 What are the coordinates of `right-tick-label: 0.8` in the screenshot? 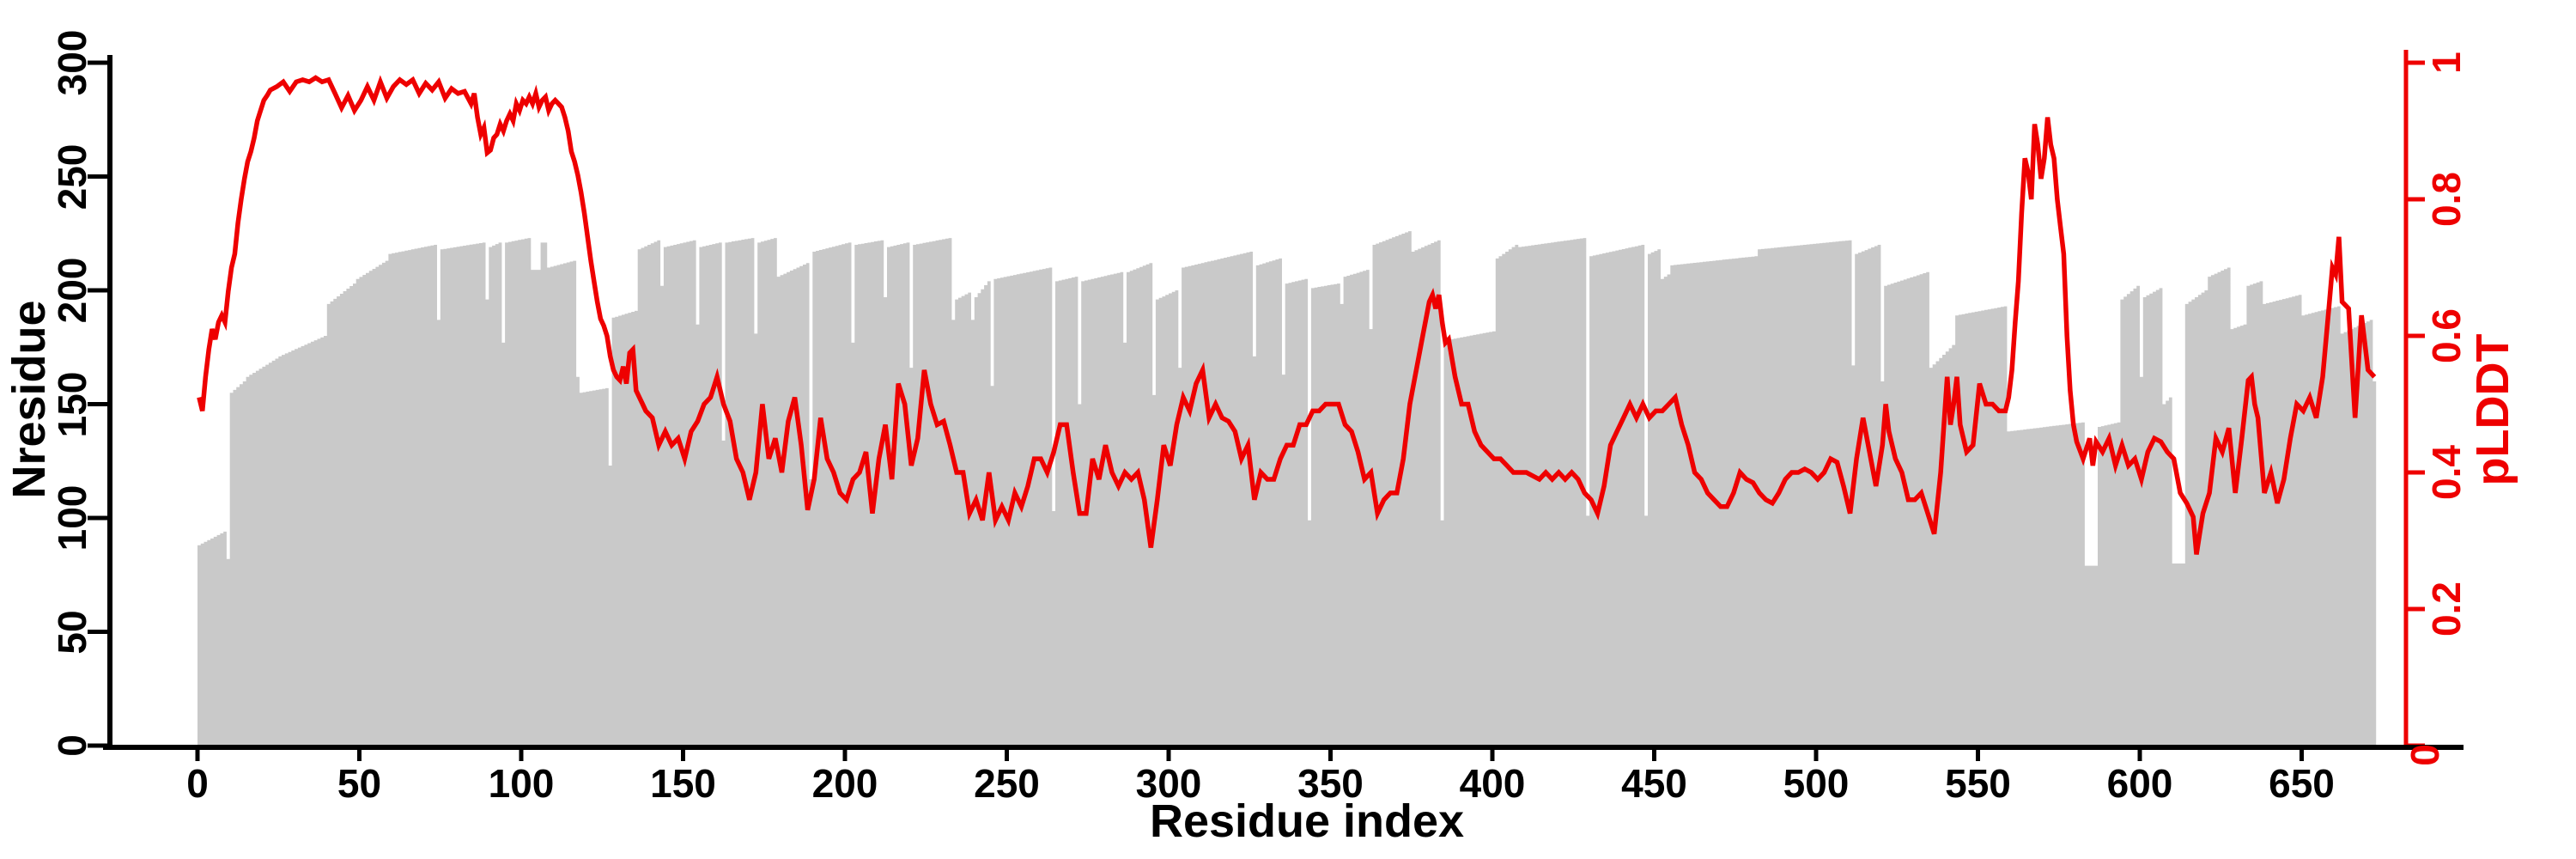 It's located at (2446, 200).